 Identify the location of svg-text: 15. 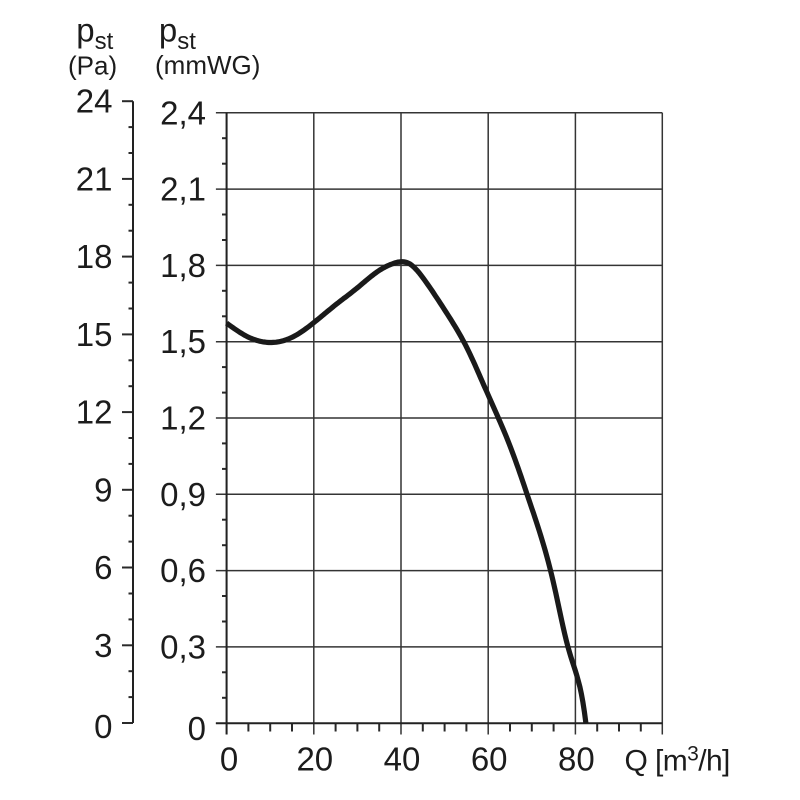
(94, 334).